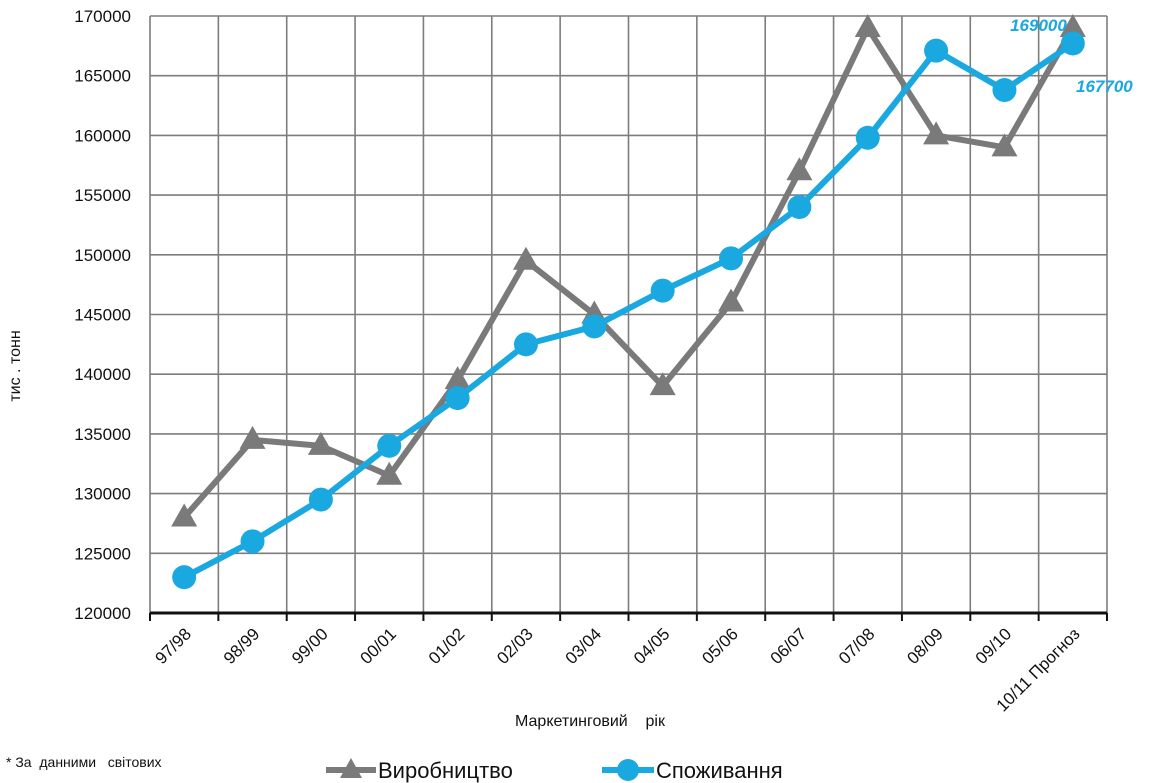 This screenshot has width=1158, height=783. Describe the element at coordinates (173, 646) in the screenshot. I see `x-tick-label-0: 97/98` at that location.